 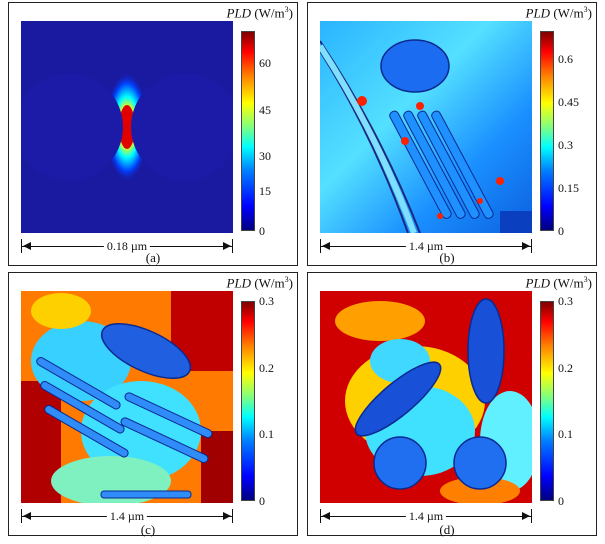 I want to click on colorbar-tick: 30, so click(x=265, y=156).